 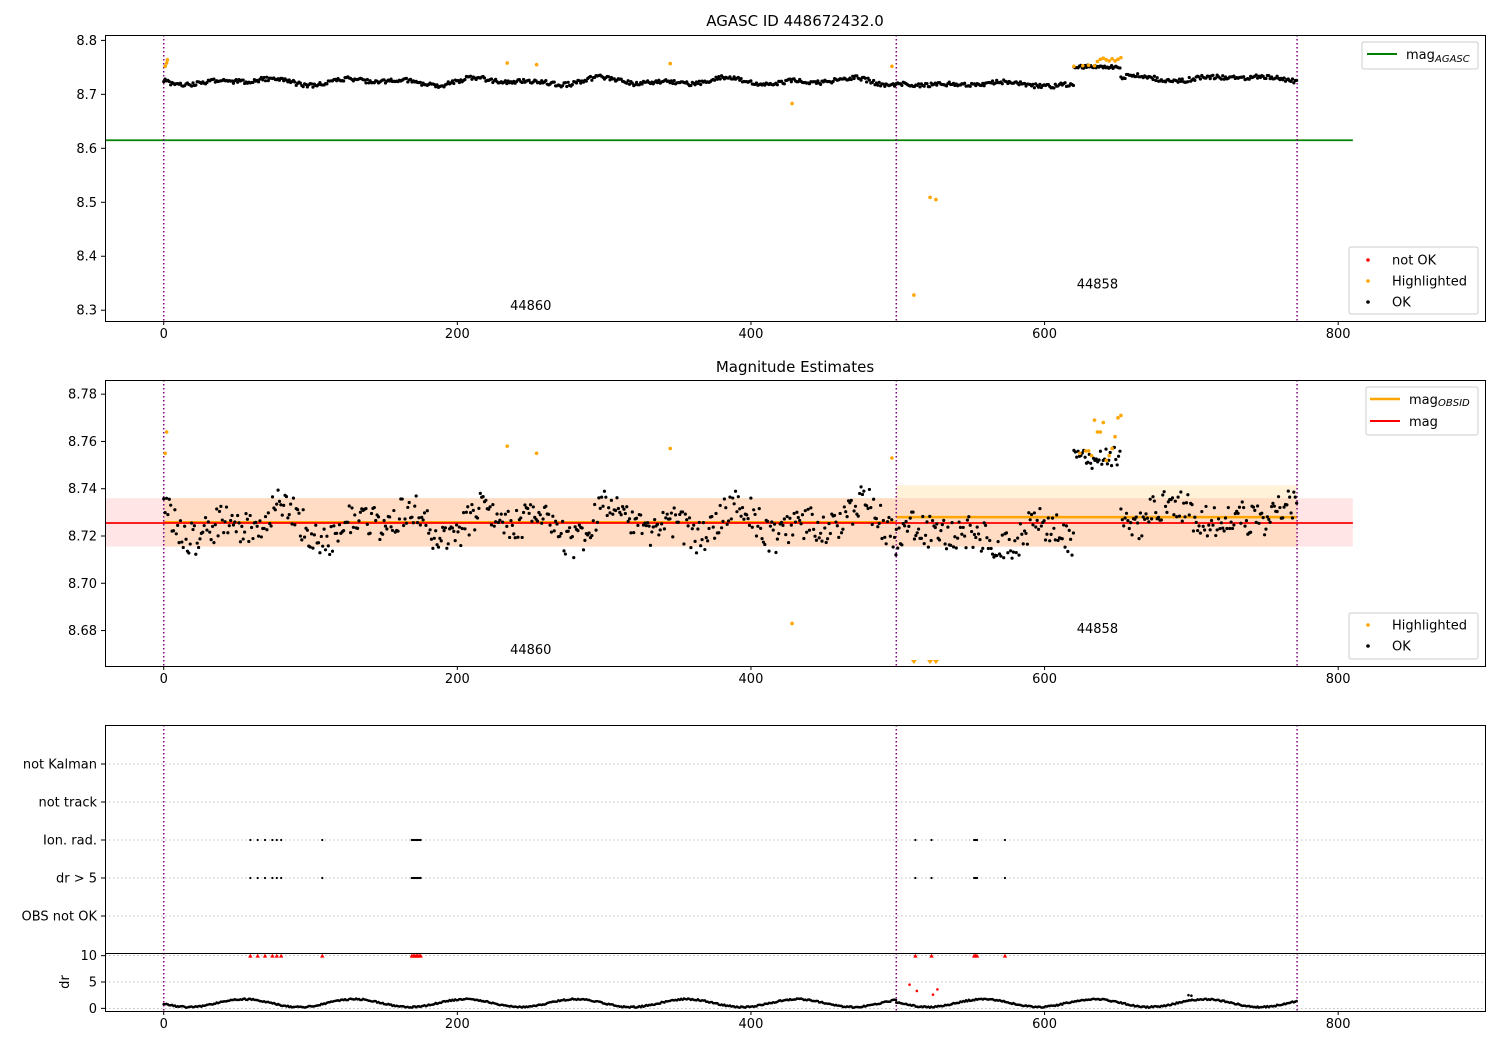 I want to click on line-legend: mag AGASC, so click(x=1420, y=55).